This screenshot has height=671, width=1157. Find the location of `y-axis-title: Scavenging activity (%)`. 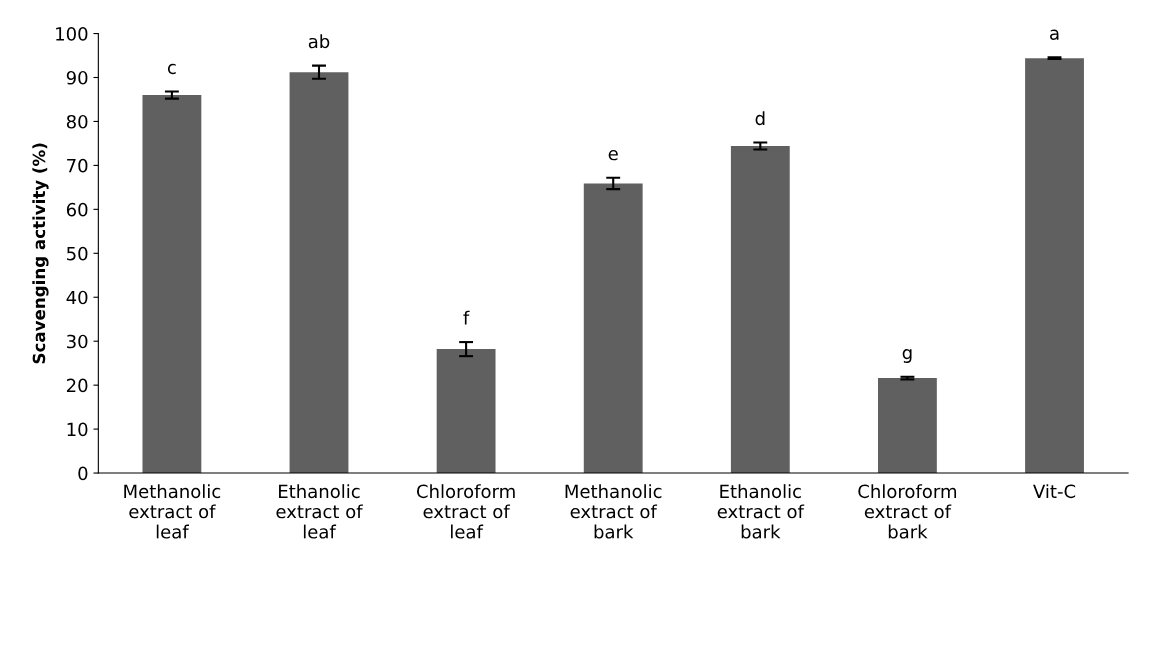

y-axis-title: Scavenging activity (%) is located at coordinates (40, 253).